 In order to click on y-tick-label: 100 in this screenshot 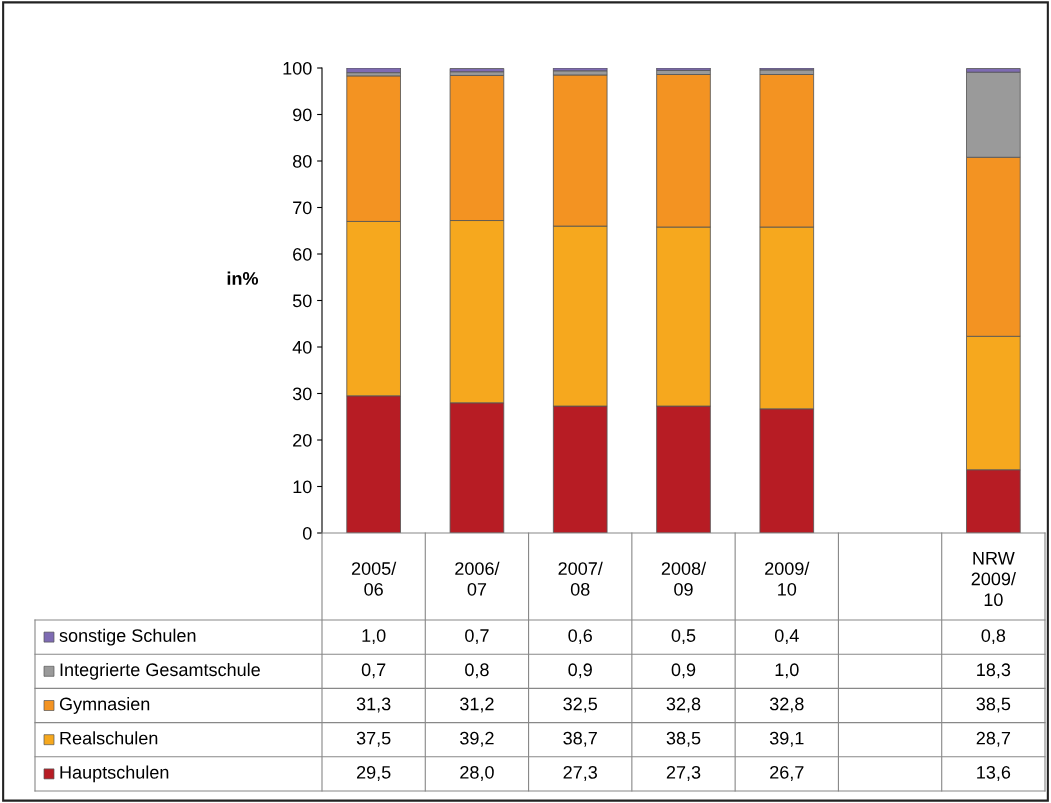, I will do `click(297, 68)`.